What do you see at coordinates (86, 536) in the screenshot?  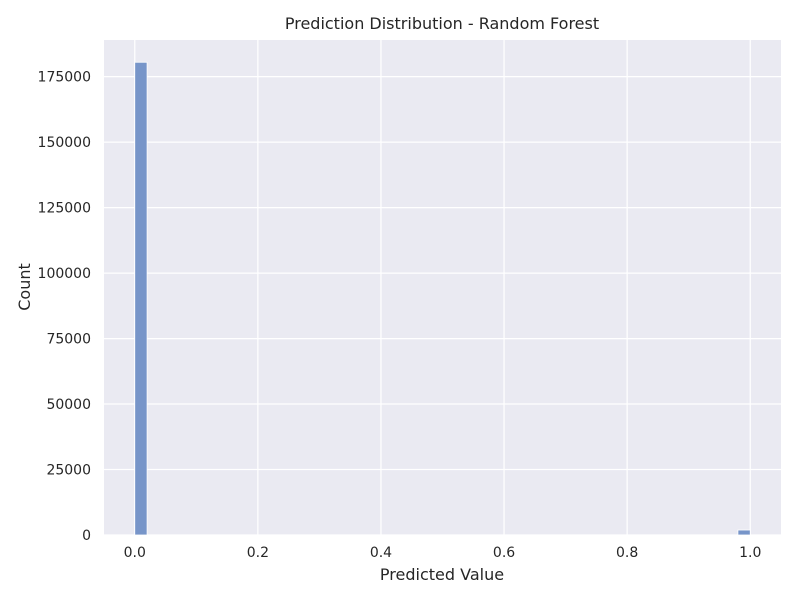 I see `y-tick-label: 0` at bounding box center [86, 536].